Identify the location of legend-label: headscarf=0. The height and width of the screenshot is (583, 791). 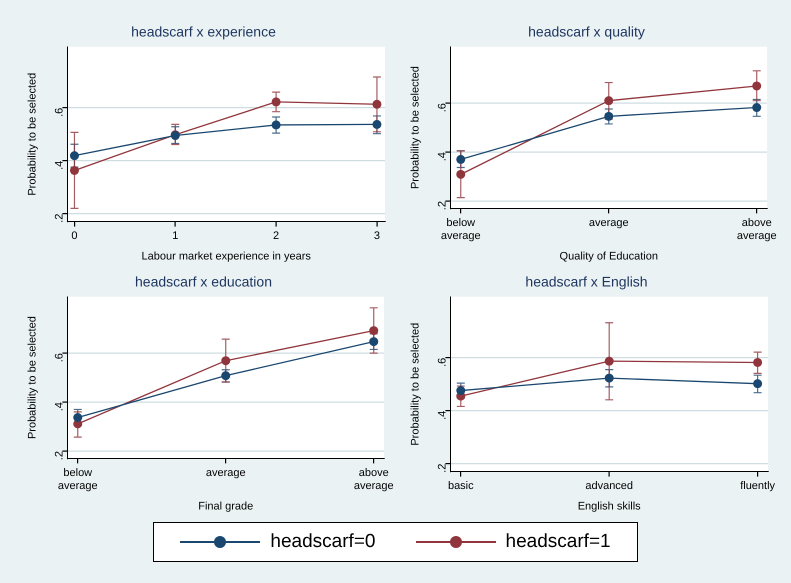
(323, 542).